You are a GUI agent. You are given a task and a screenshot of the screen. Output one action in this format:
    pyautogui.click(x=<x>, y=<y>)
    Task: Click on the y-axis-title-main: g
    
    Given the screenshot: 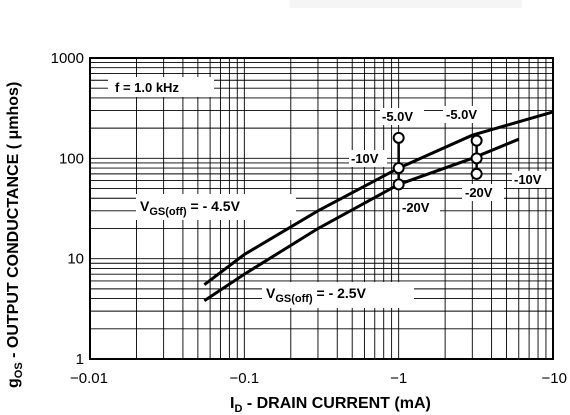 What is the action you would take?
    pyautogui.click(x=13, y=383)
    